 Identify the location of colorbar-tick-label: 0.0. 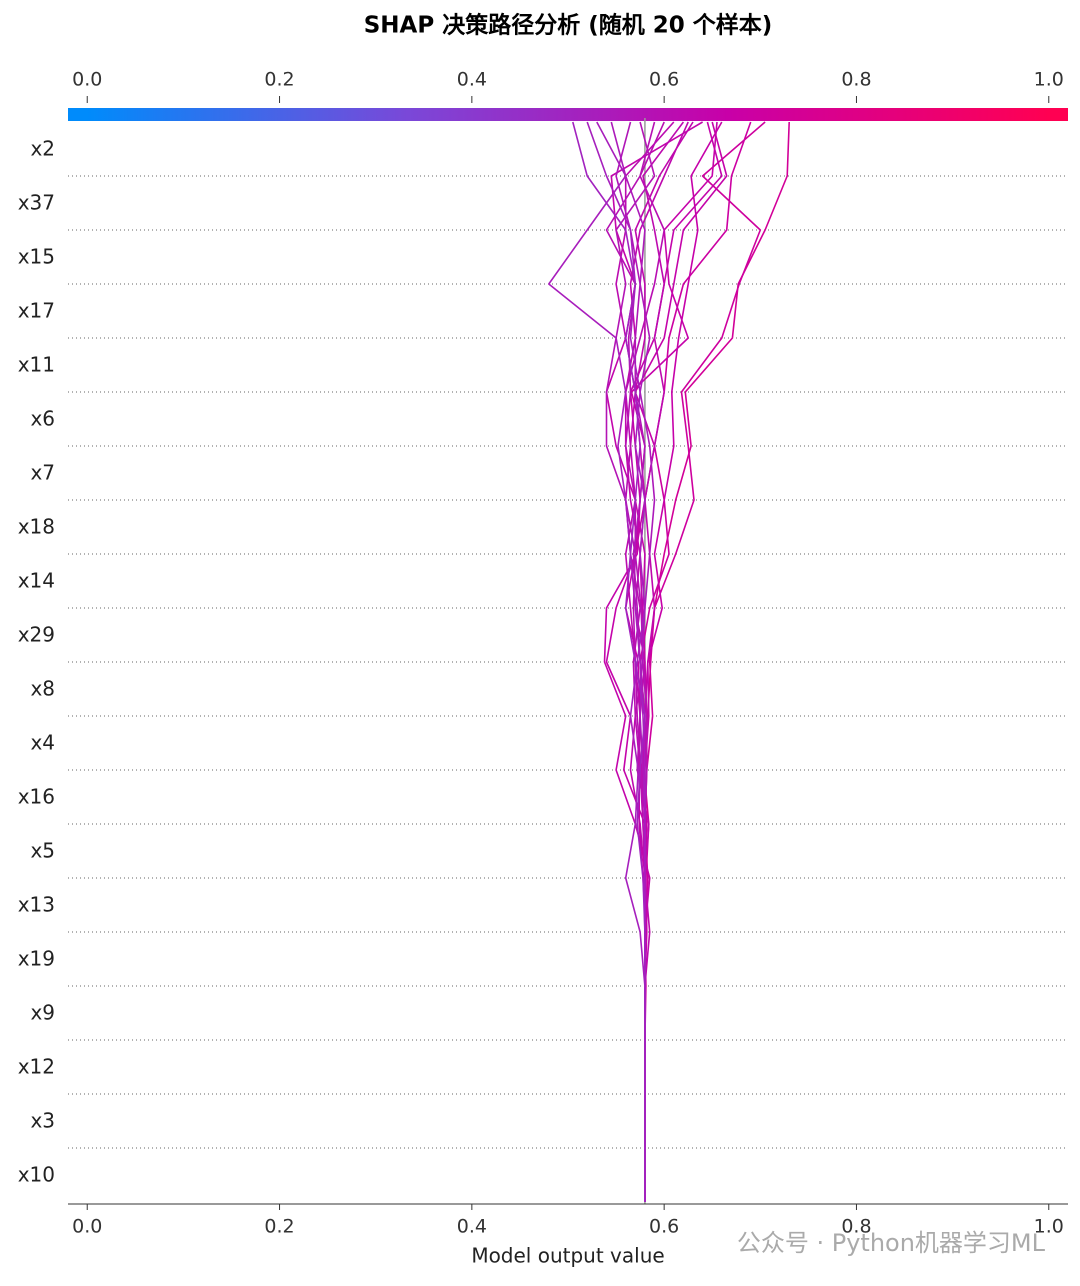
(87, 80).